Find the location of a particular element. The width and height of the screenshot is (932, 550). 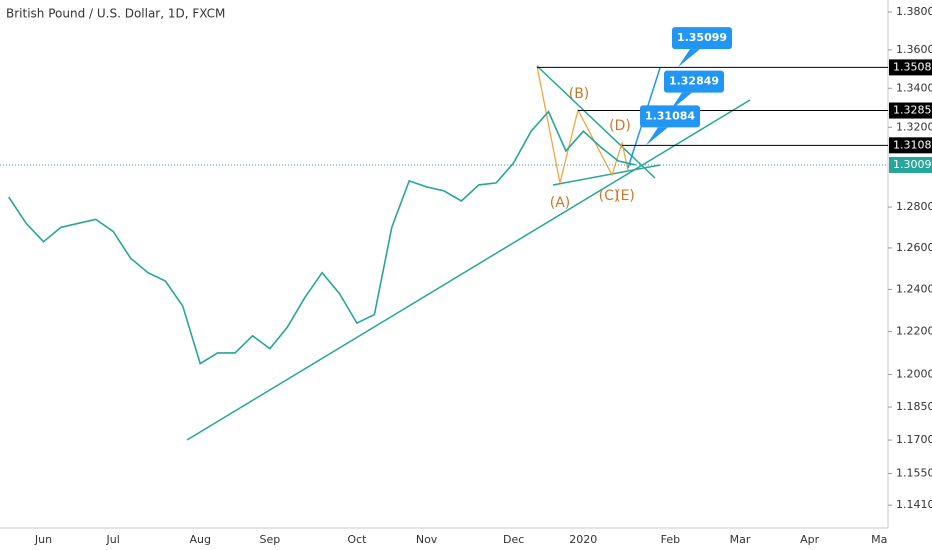

y-tick-label: 1.38000 is located at coordinates (914, 11).